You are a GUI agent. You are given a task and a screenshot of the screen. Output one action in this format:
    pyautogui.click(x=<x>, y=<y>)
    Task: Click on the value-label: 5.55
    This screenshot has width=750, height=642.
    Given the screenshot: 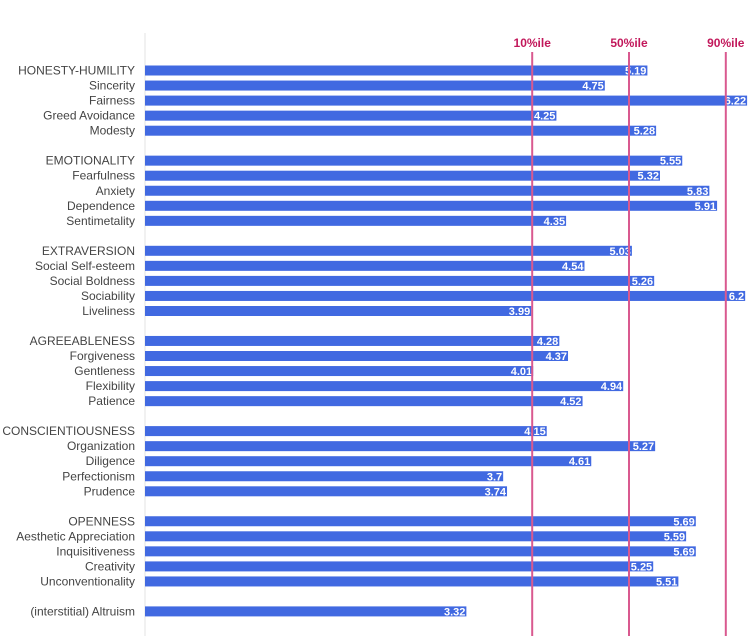 What is the action you would take?
    pyautogui.click(x=670, y=162)
    